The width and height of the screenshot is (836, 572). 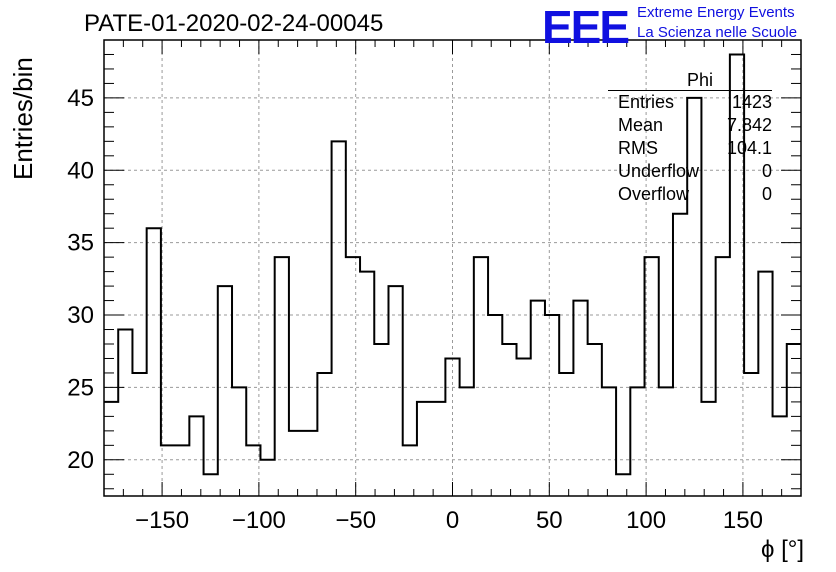 What do you see at coordinates (646, 102) in the screenshot?
I see `stats-label: Entries` at bounding box center [646, 102].